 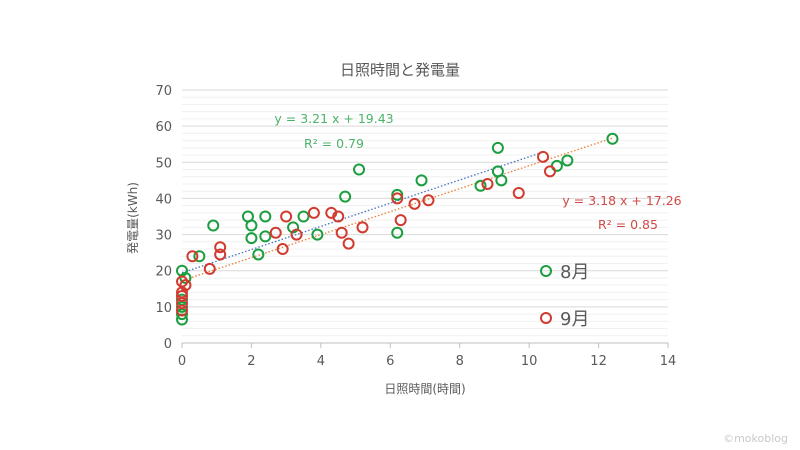 What do you see at coordinates (400, 70) in the screenshot?
I see `chart-title: 日照時間と発電量` at bounding box center [400, 70].